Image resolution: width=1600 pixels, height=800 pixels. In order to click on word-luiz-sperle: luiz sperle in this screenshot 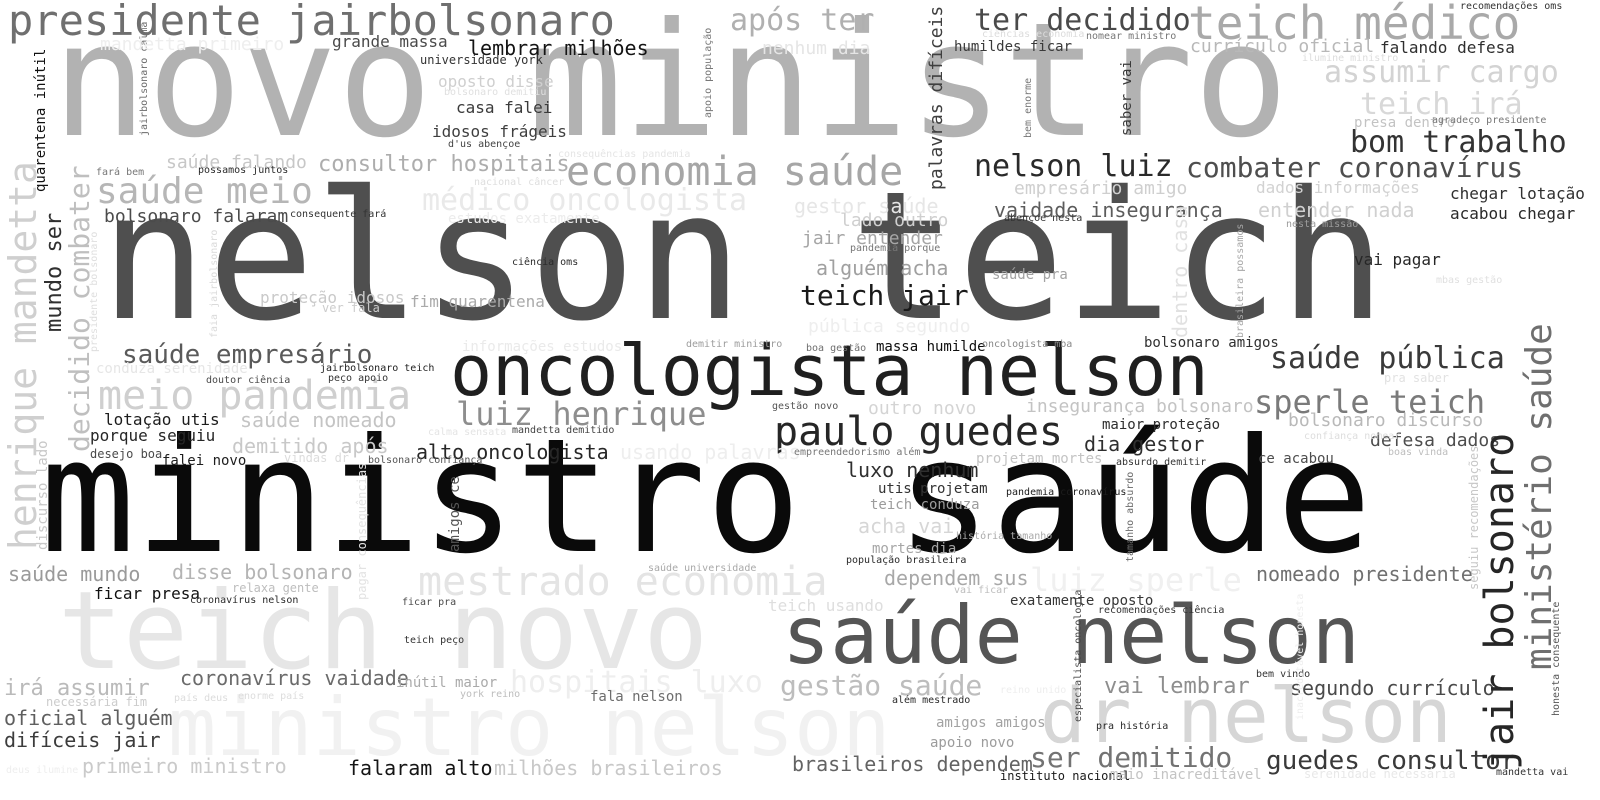, I will do `click(1136, 580)`.